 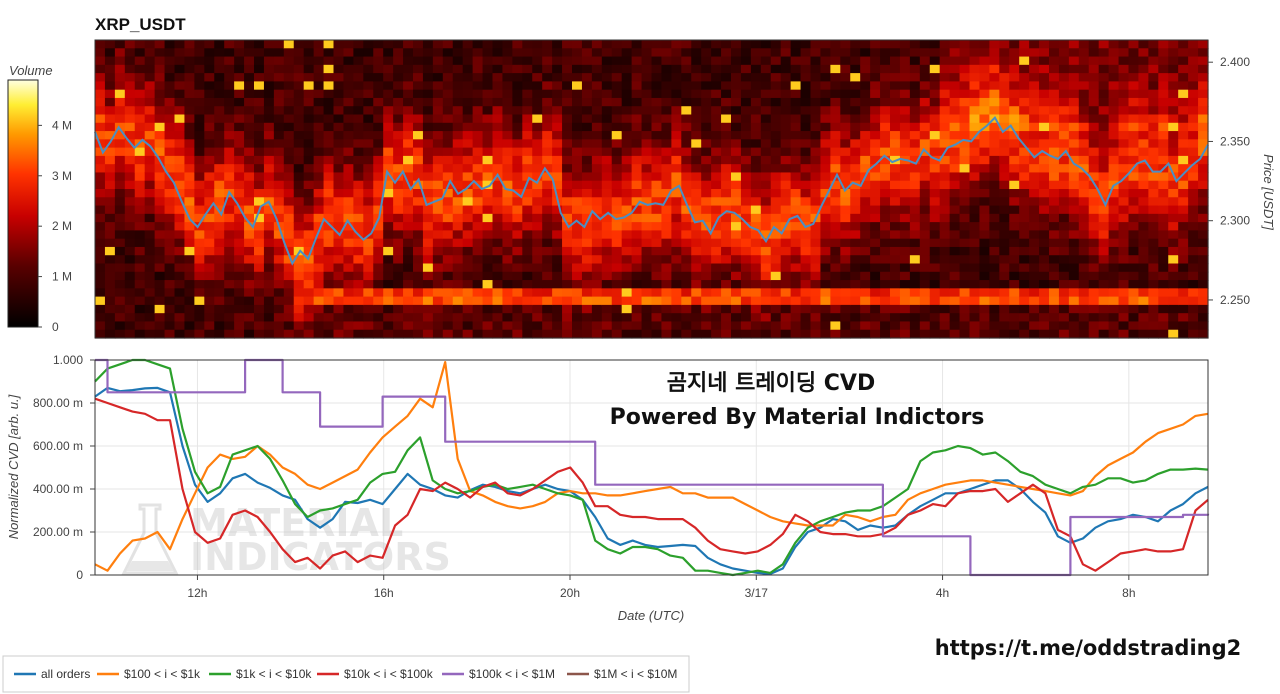 I want to click on legend-item-label: all orders, so click(x=65, y=674).